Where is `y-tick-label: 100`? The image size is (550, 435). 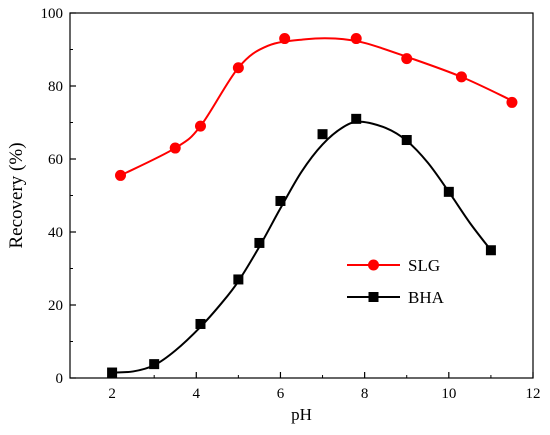
y-tick-label: 100 is located at coordinates (52, 14).